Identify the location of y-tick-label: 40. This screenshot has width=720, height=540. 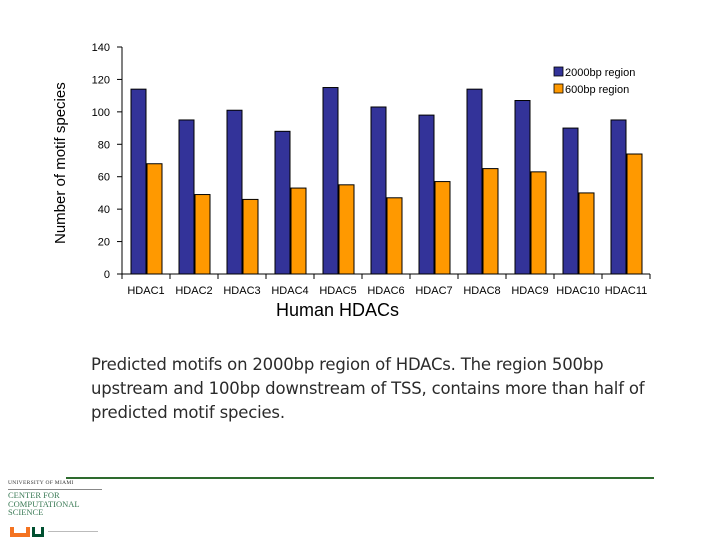
(104, 210).